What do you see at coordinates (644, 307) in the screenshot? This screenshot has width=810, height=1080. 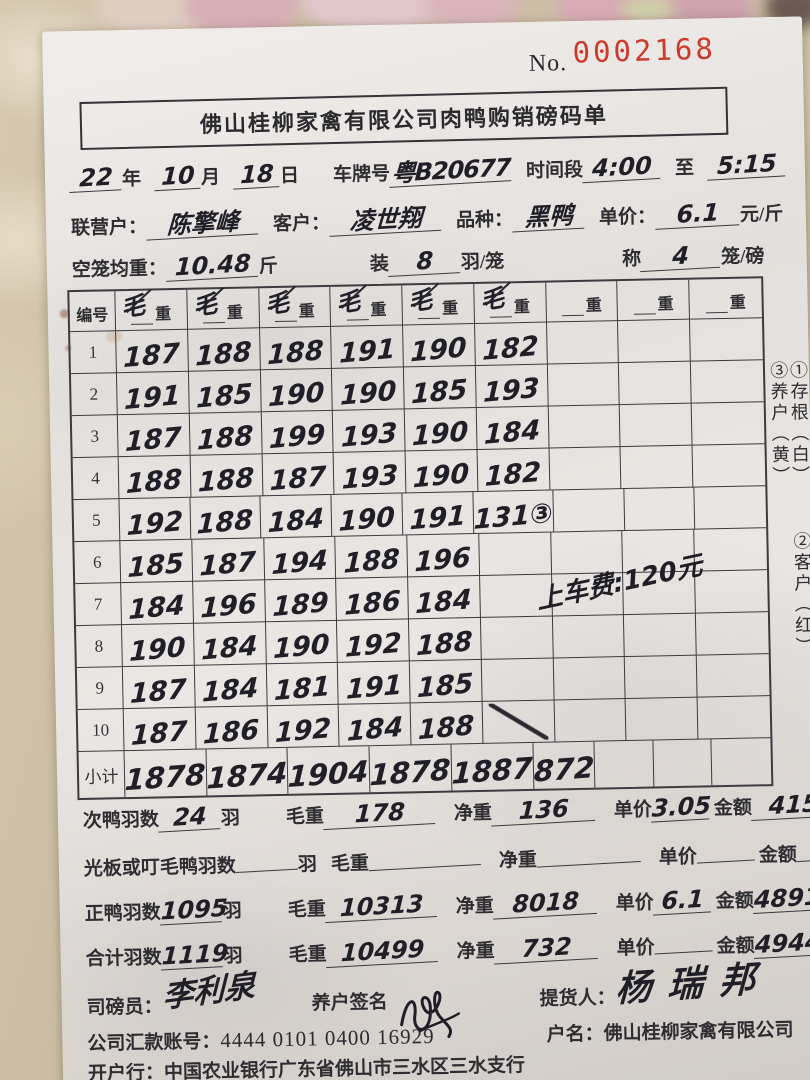 I see `header-blank-underscore` at bounding box center [644, 307].